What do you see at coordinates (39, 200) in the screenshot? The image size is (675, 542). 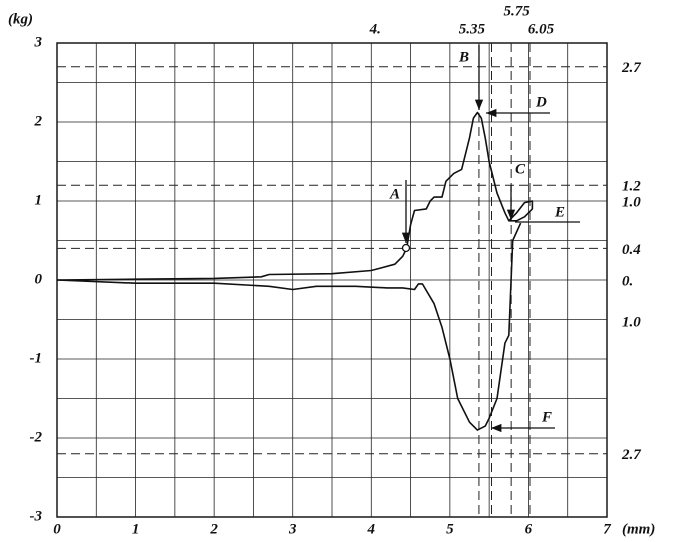 I see `y-tick-label: 1` at bounding box center [39, 200].